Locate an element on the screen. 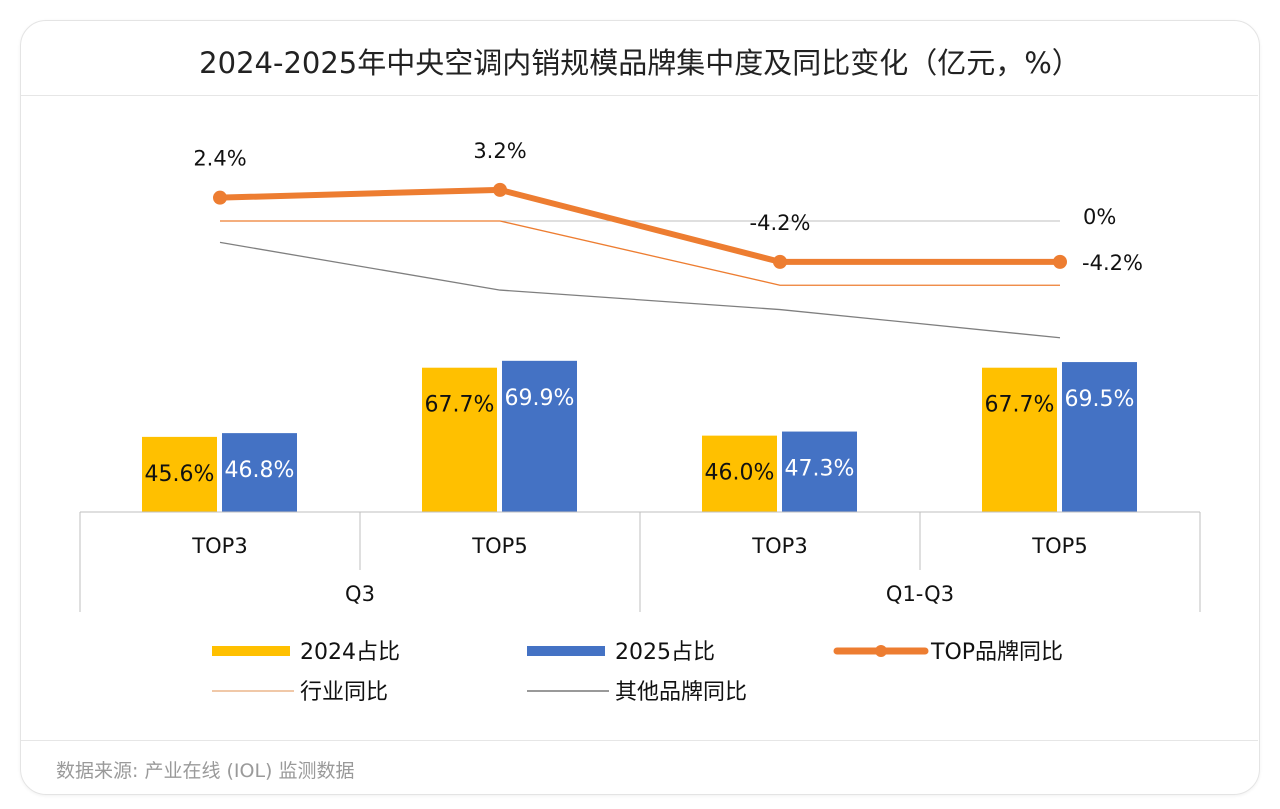  title-divider is located at coordinates (639, 95).